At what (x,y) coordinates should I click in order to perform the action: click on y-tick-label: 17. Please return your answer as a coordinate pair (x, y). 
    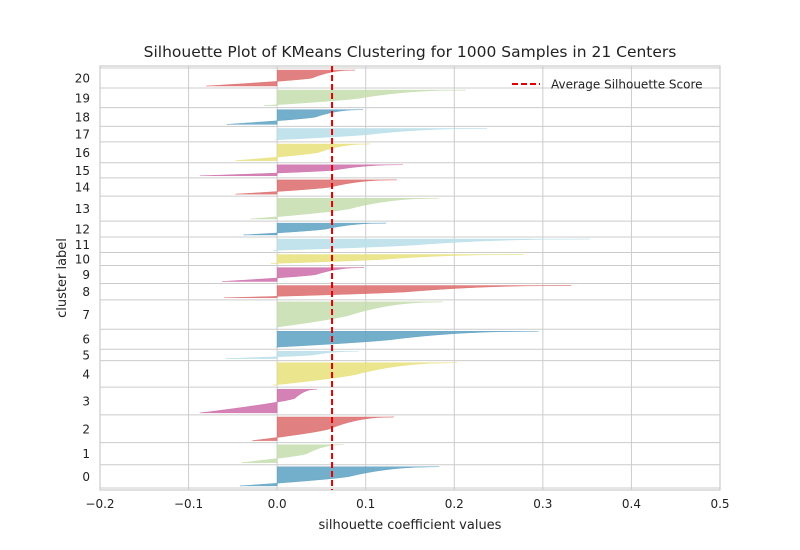
    Looking at the image, I should click on (82, 135).